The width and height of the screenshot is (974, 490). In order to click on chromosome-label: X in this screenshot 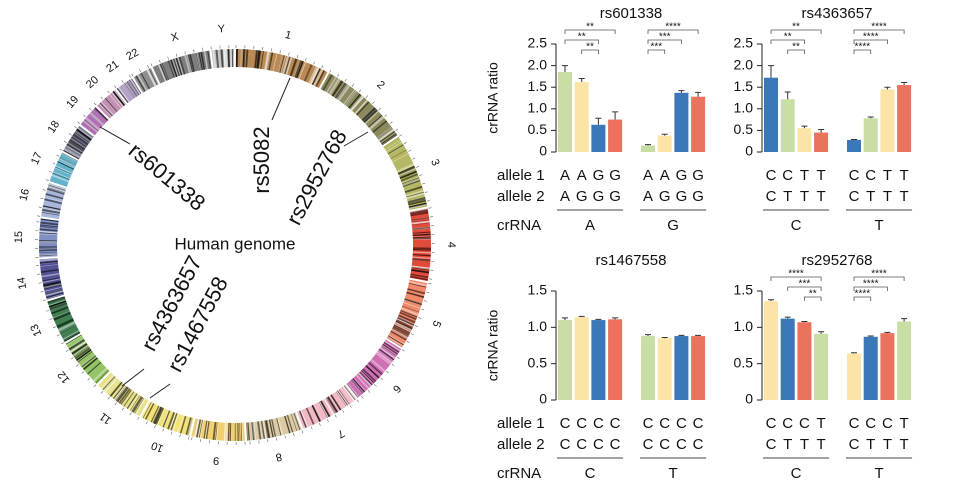, I will do `click(175, 37)`.